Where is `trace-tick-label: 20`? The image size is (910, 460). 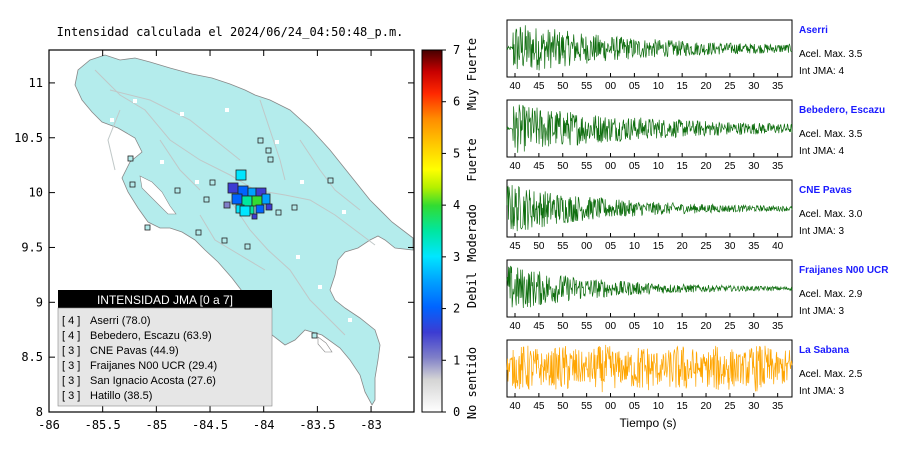
trace-tick-label: 20 is located at coordinates (706, 326).